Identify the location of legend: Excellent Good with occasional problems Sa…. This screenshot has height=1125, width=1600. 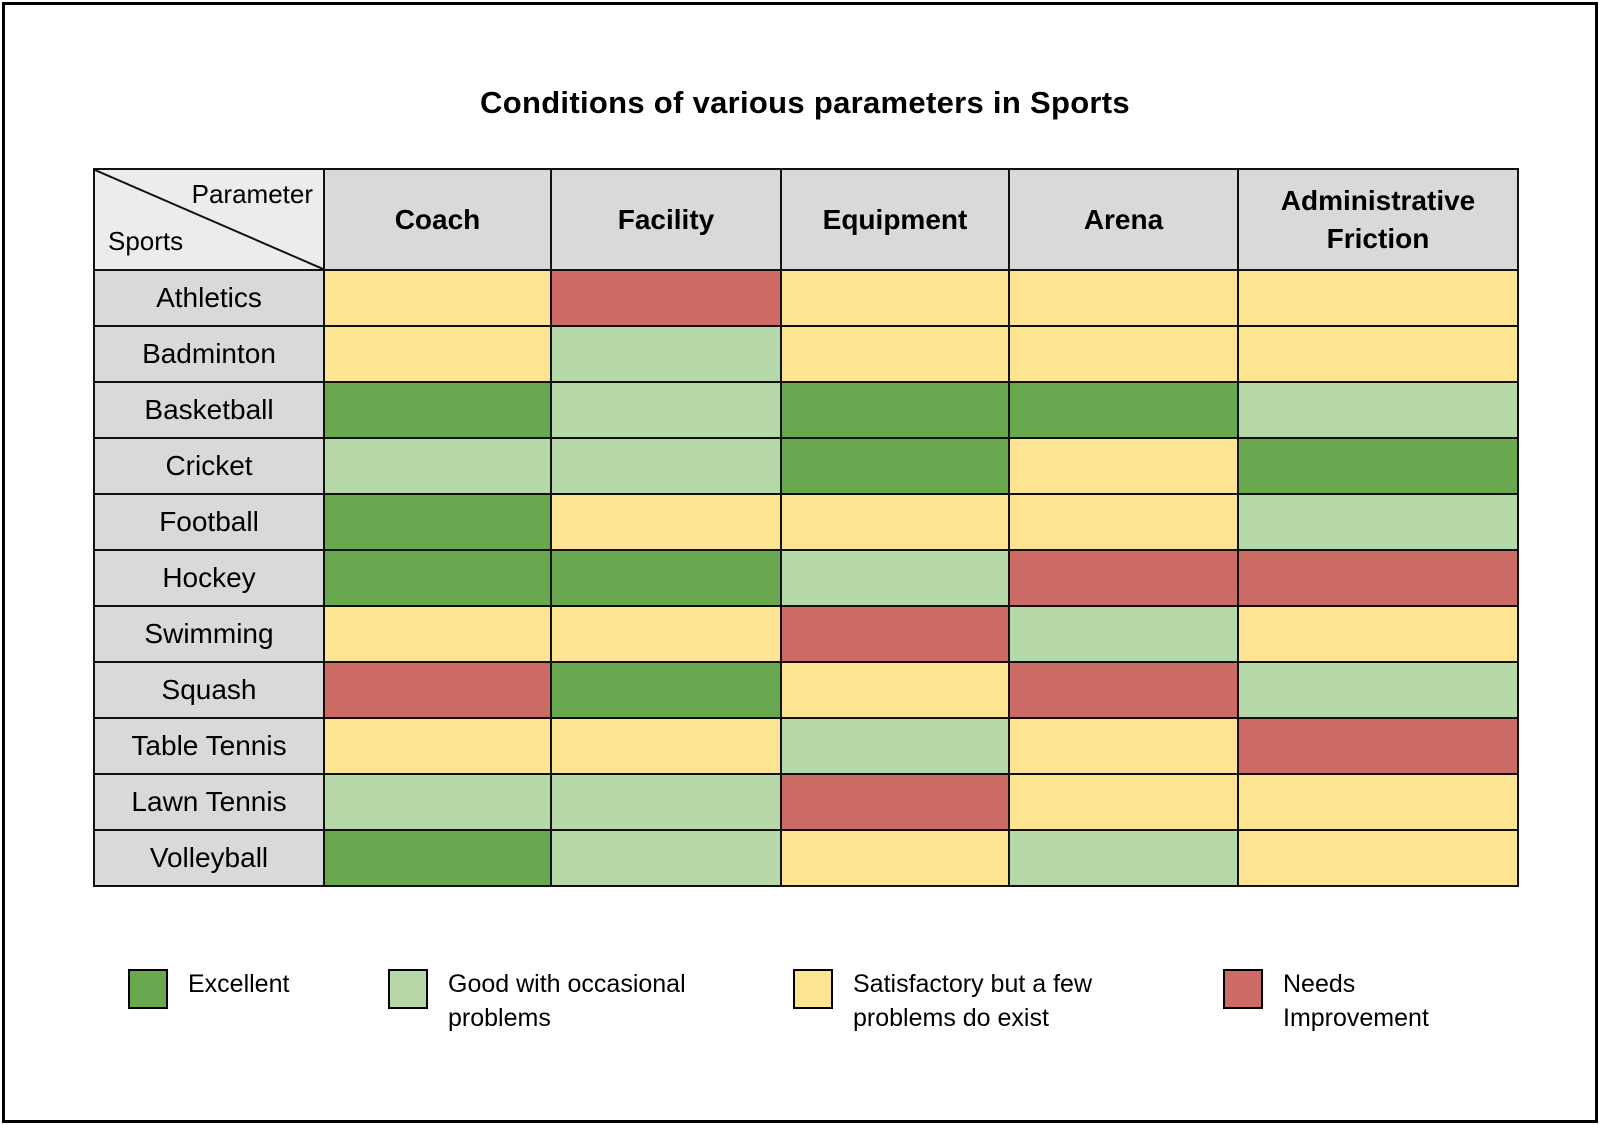
(802, 1022).